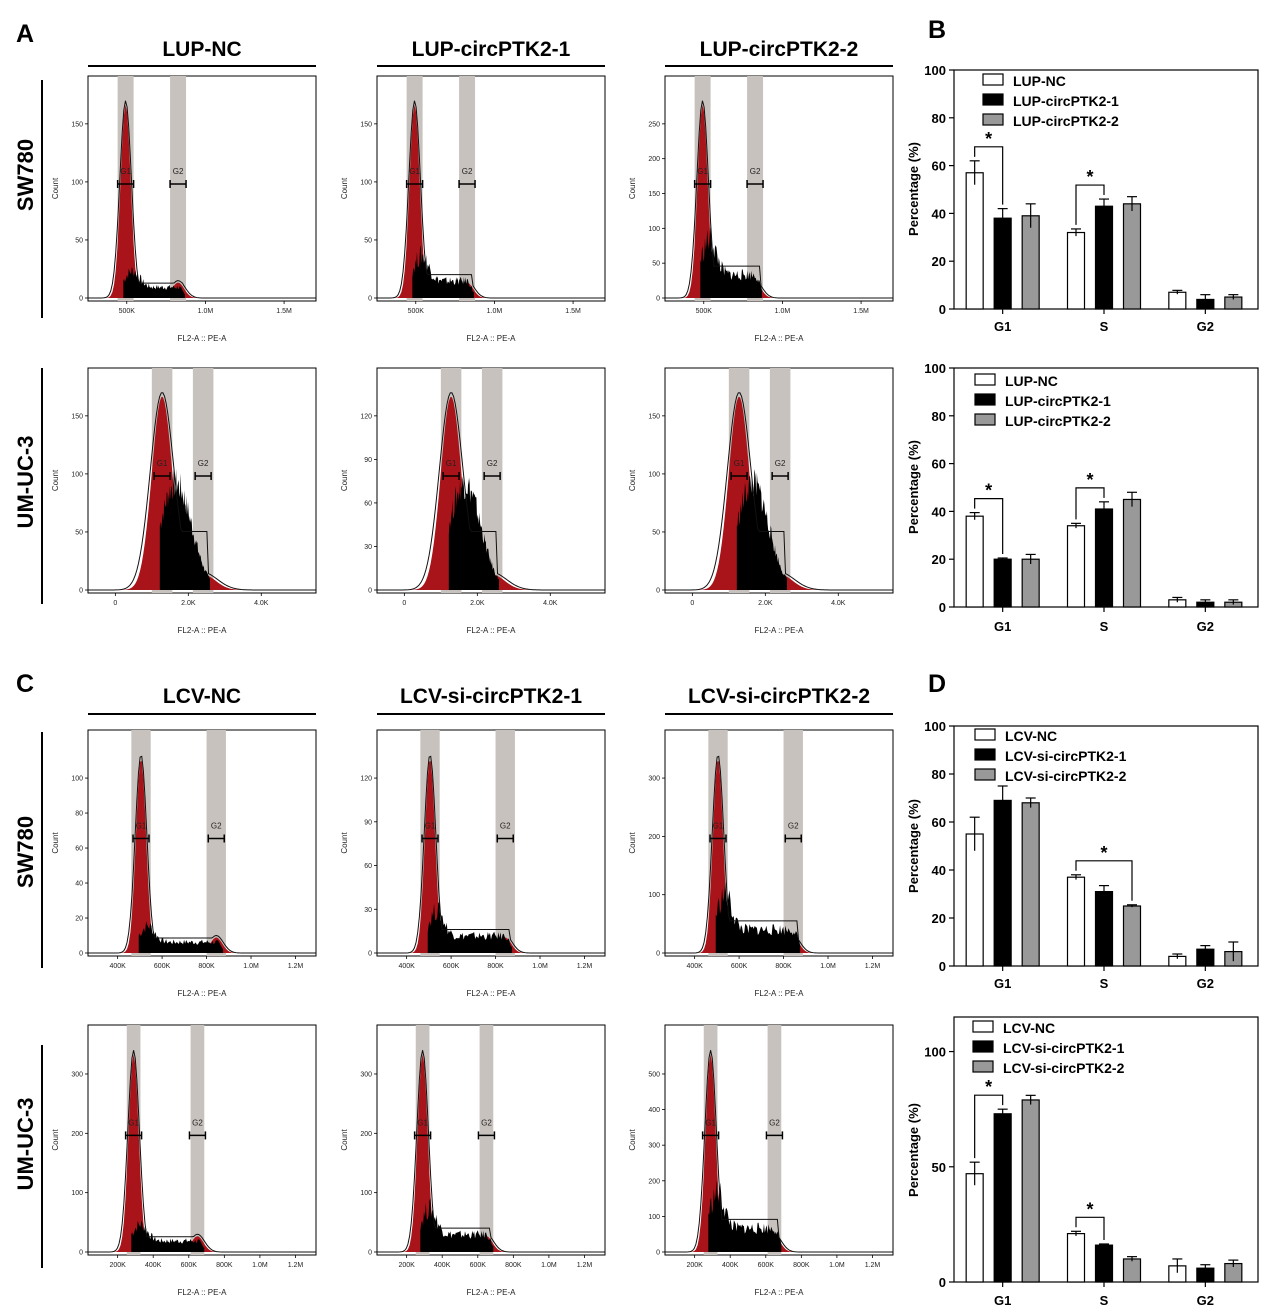 The image size is (1269, 1307). Describe the element at coordinates (939, 870) in the screenshot. I see `y-tick-label: 40` at that location.